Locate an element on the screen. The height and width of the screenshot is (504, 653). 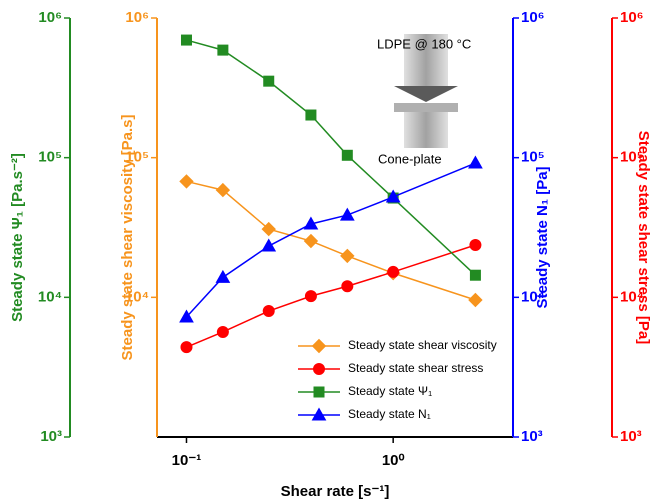
x-tick-label: 10⁰ is located at coordinates (393, 460).